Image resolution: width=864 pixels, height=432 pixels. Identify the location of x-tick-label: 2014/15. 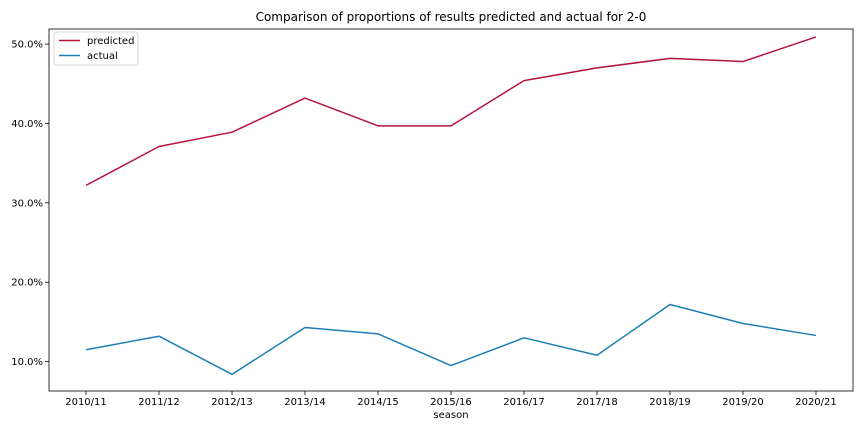
(378, 402).